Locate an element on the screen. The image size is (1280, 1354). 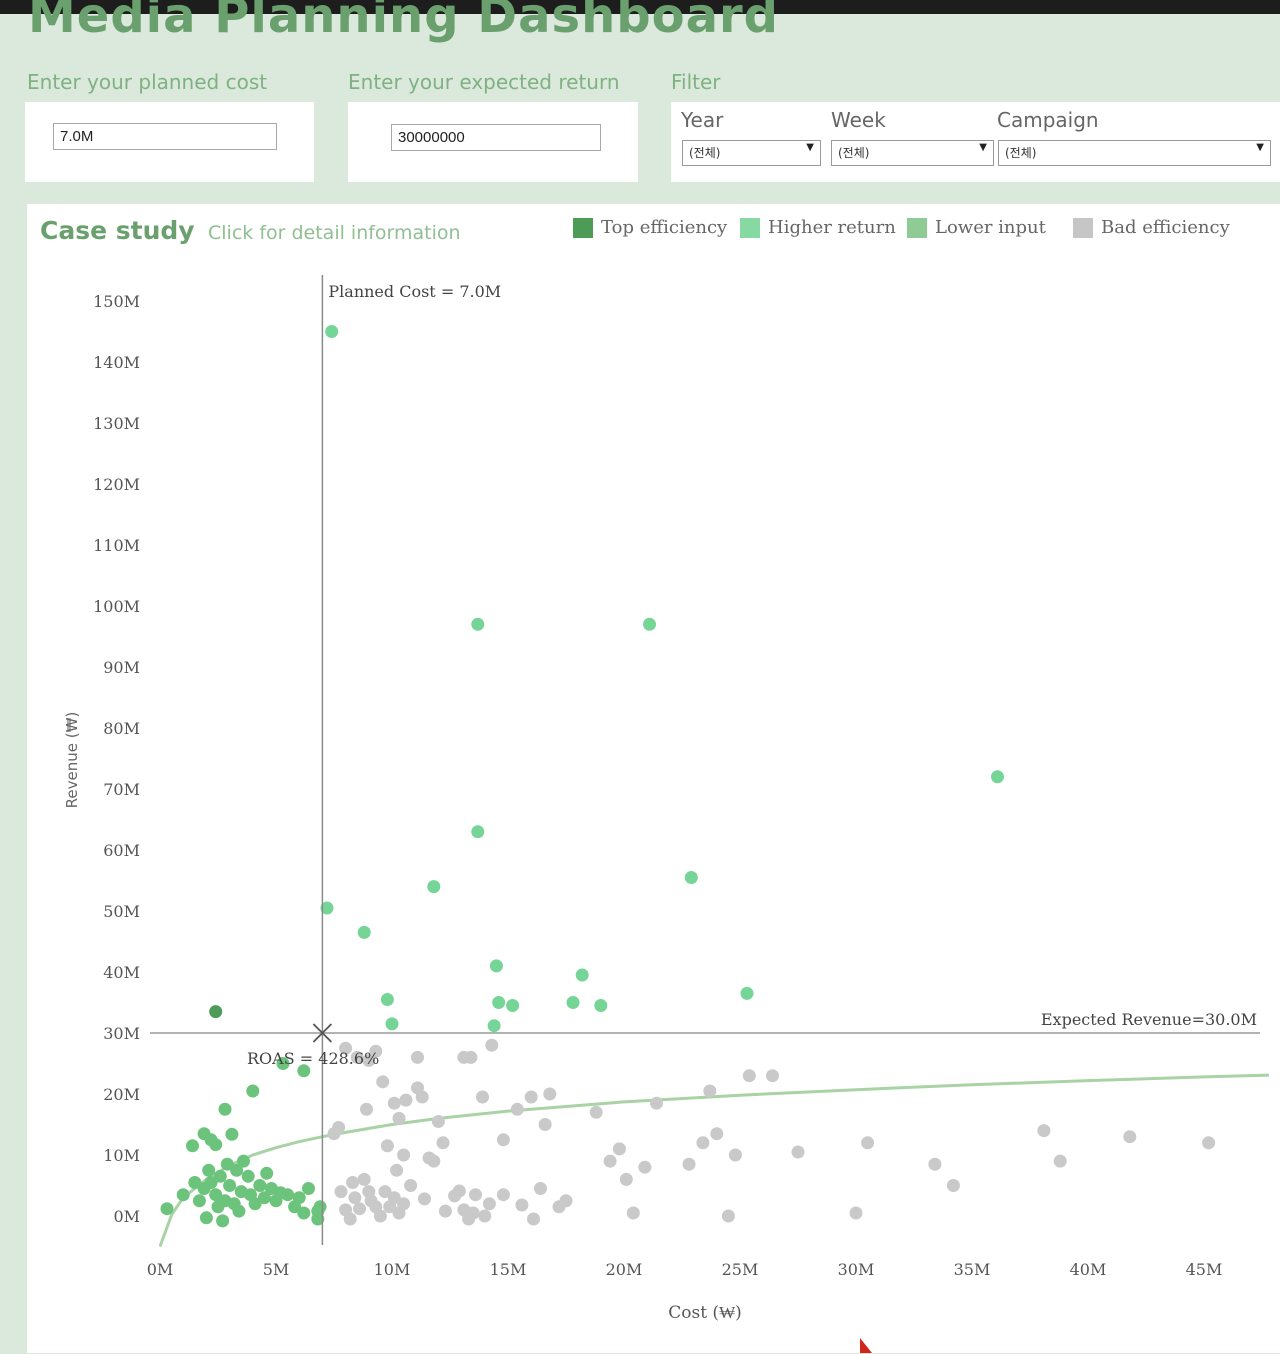
x-tick-label: 10M is located at coordinates (392, 1269).